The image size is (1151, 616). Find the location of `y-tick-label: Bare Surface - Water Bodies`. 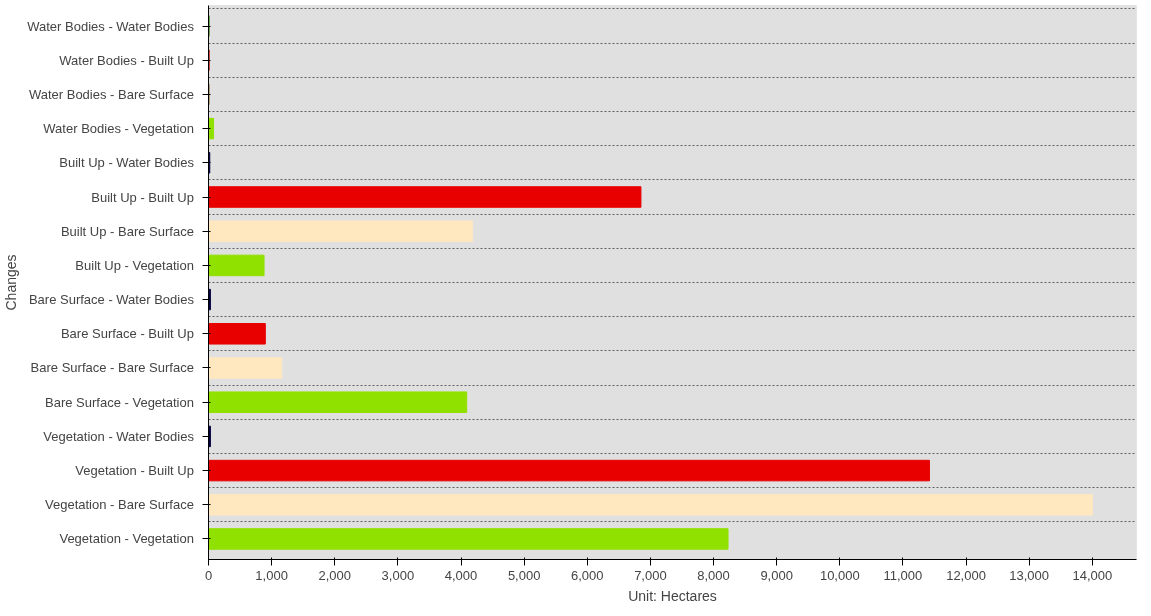

y-tick-label: Bare Surface - Water Bodies is located at coordinates (111, 300).